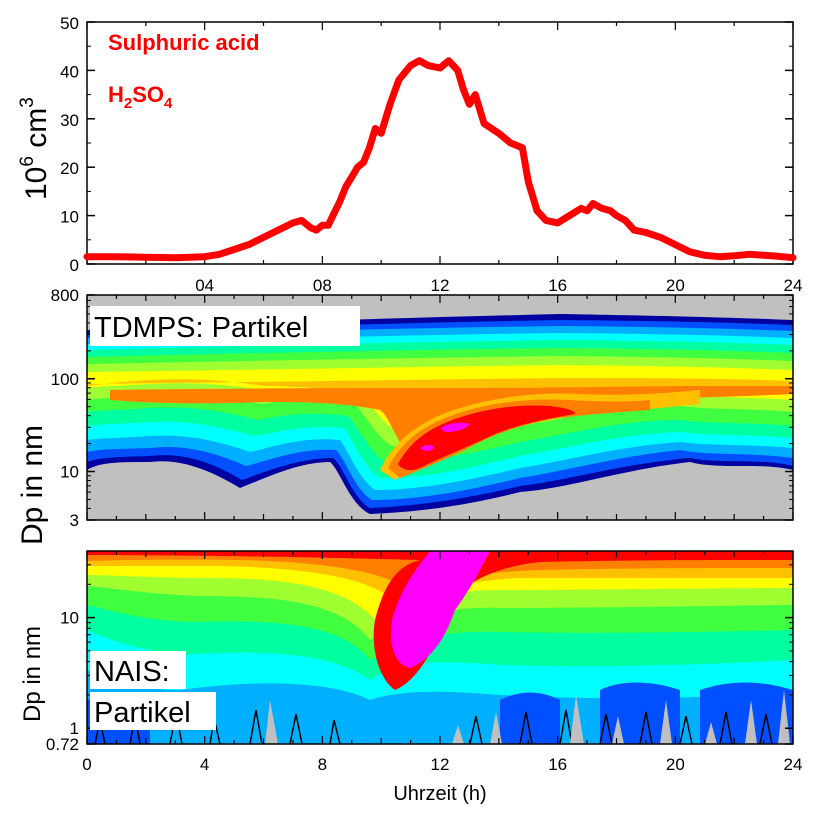 This screenshot has width=822, height=817. What do you see at coordinates (86, 764) in the screenshot?
I see `bottom-x-tick-label: 0` at bounding box center [86, 764].